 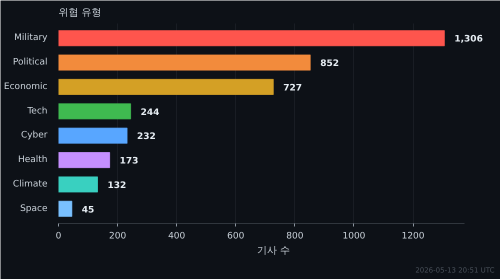 What do you see at coordinates (59, 237) in the screenshot?
I see `x-tick-label: 0` at bounding box center [59, 237].